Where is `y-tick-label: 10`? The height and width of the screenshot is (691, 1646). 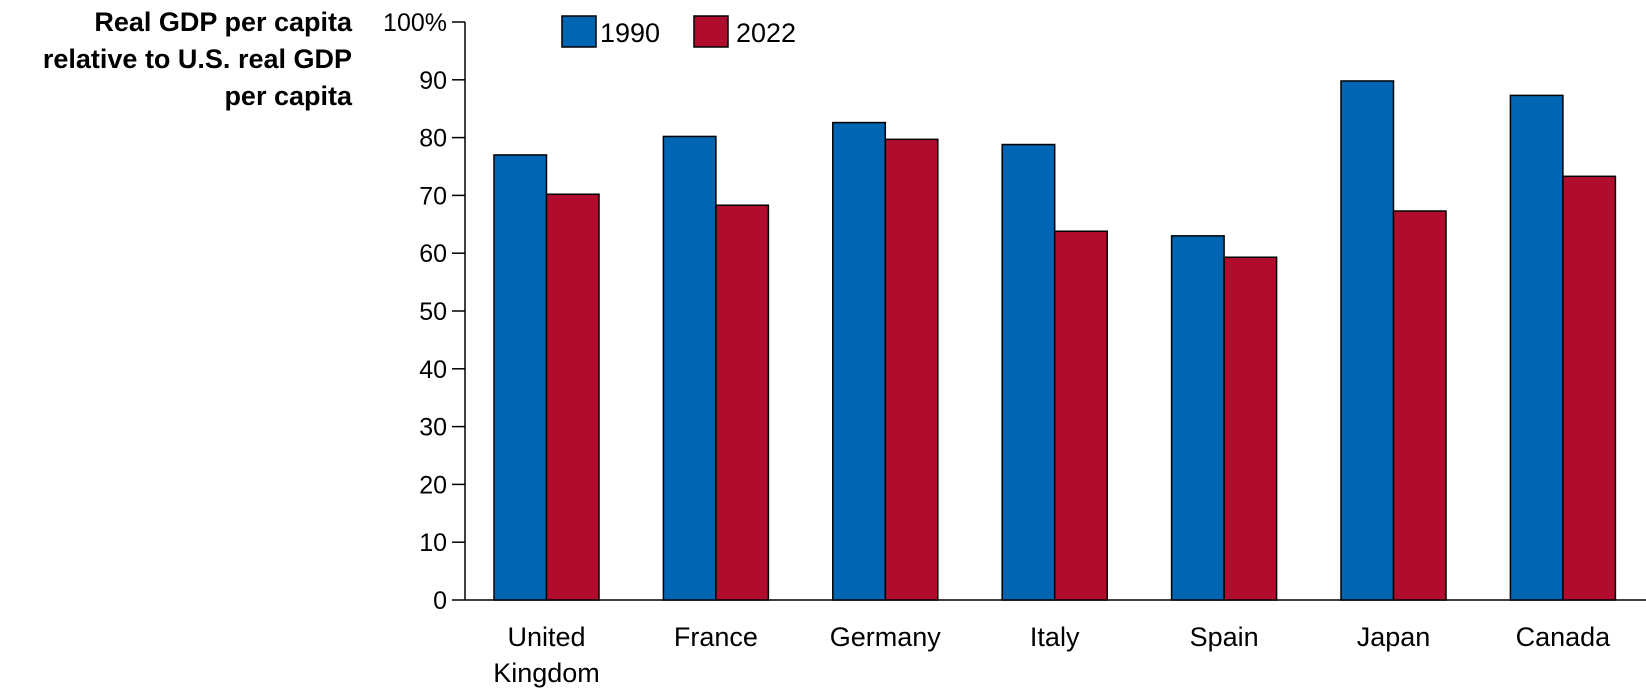
y-tick-label: 10 is located at coordinates (433, 543).